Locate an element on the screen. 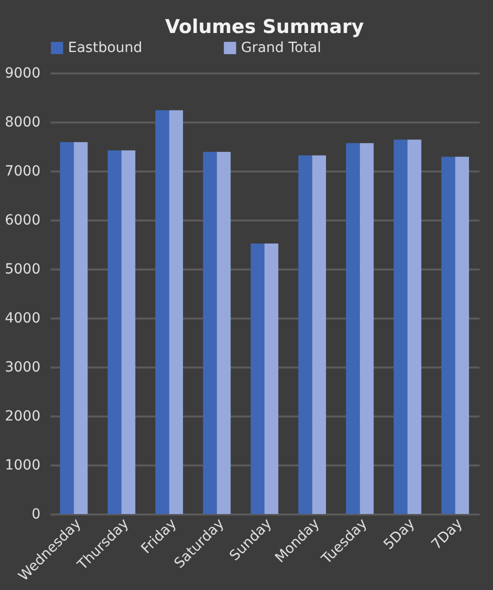  legend-label: Grand Total is located at coordinates (281, 48).